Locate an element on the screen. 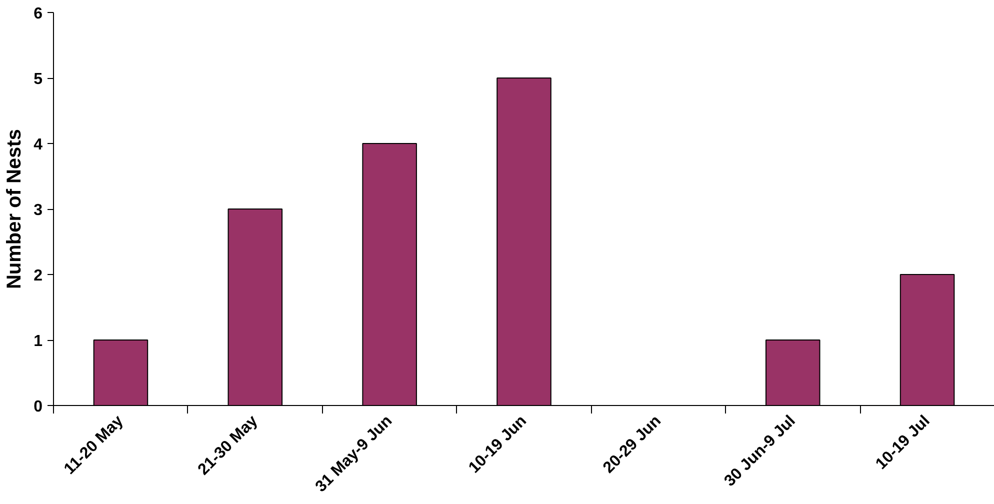 The height and width of the screenshot is (504, 994). y-tick-label: 5 is located at coordinates (38, 79).